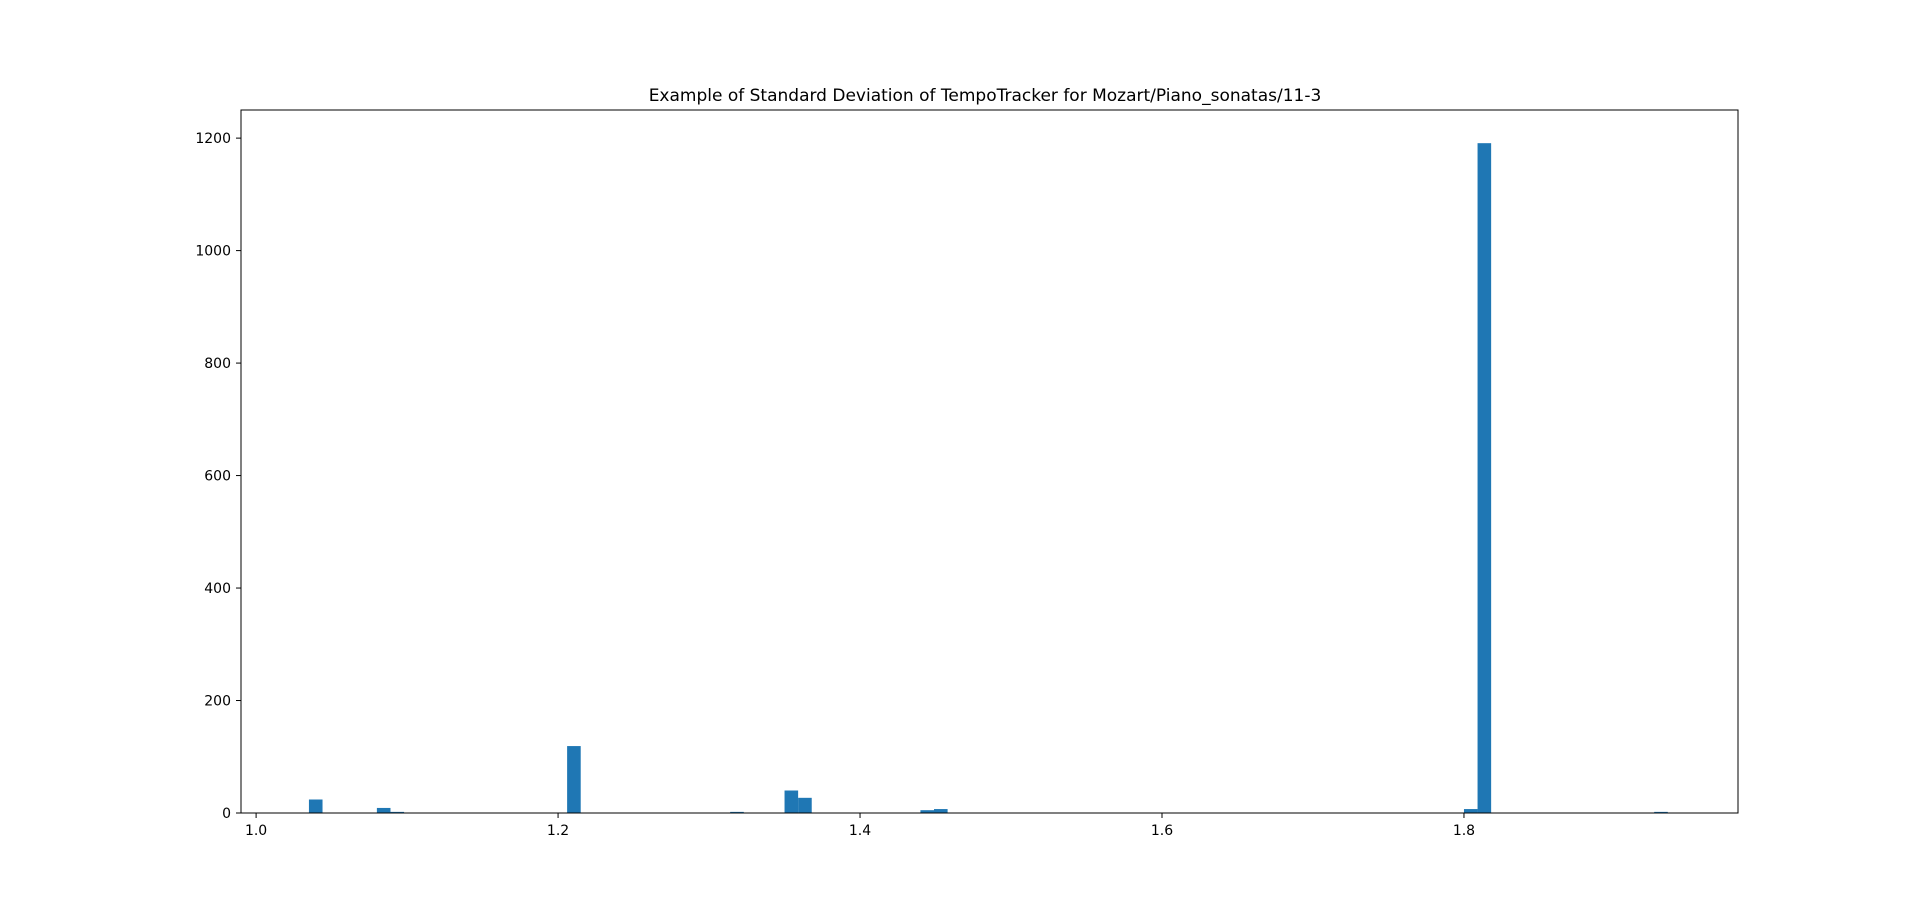 The width and height of the screenshot is (1920, 907). What do you see at coordinates (213, 252) in the screenshot?
I see `y-tick-label: 1000` at bounding box center [213, 252].